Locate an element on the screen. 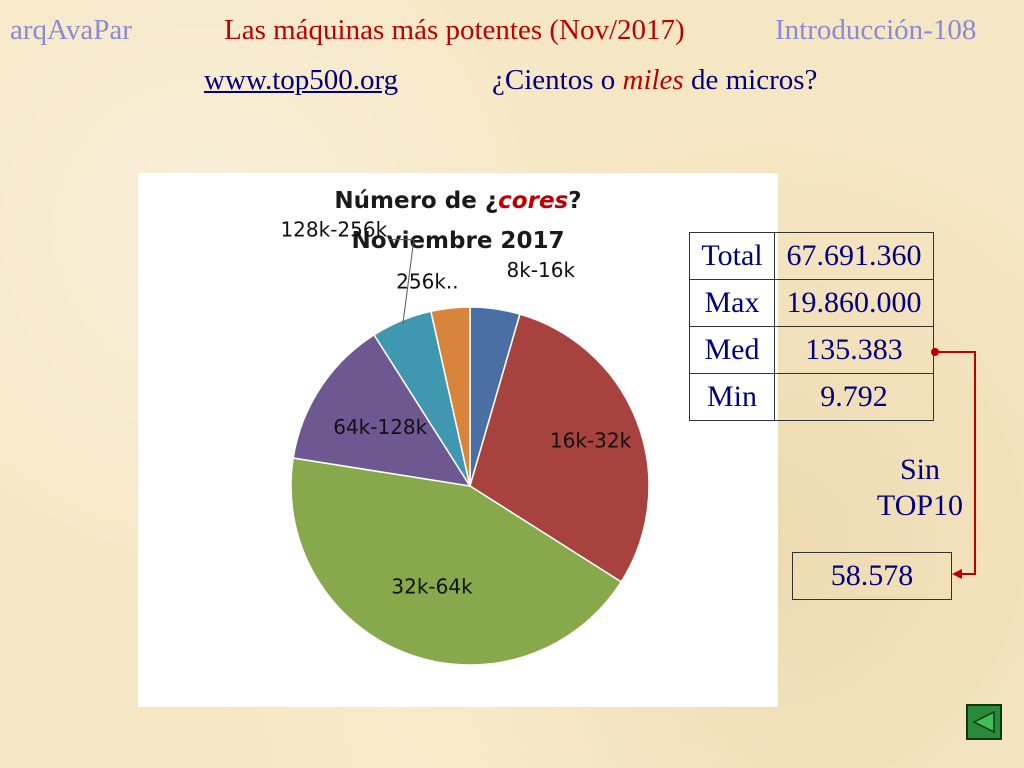 The height and width of the screenshot is (768, 1024). top500-link: www.top500.org is located at coordinates (301, 80).